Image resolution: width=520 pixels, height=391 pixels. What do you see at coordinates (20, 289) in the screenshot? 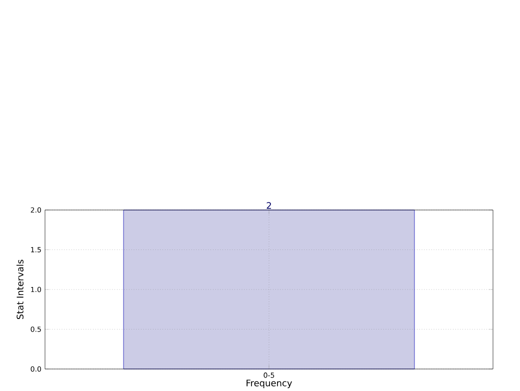
I see `y-axis-title: Stat Intervals` at bounding box center [20, 289].